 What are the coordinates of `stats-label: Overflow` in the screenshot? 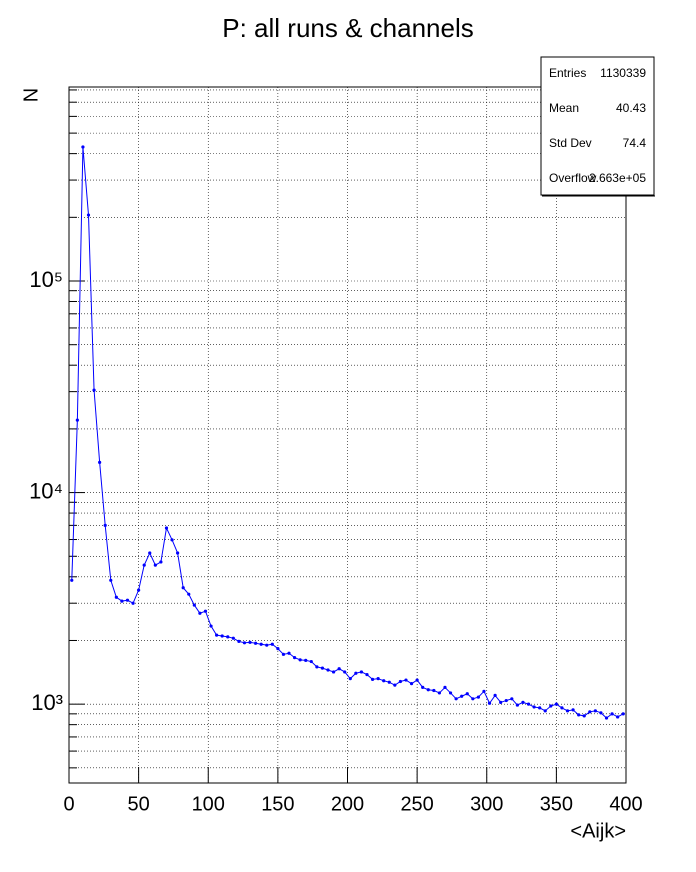 It's located at (573, 178).